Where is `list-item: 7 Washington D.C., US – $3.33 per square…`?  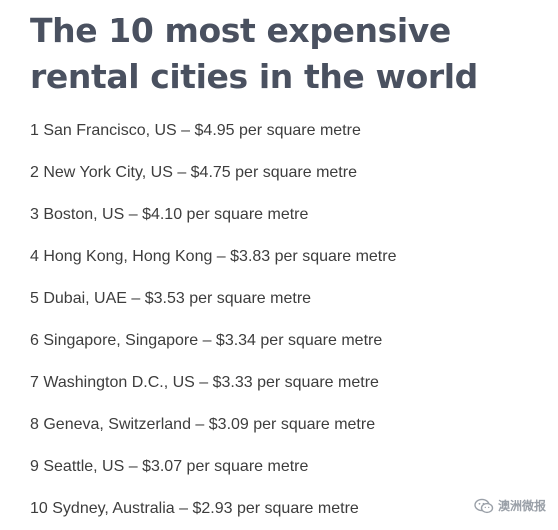 list-item: 7 Washington D.C., US – $3.33 per square… is located at coordinates (204, 382).